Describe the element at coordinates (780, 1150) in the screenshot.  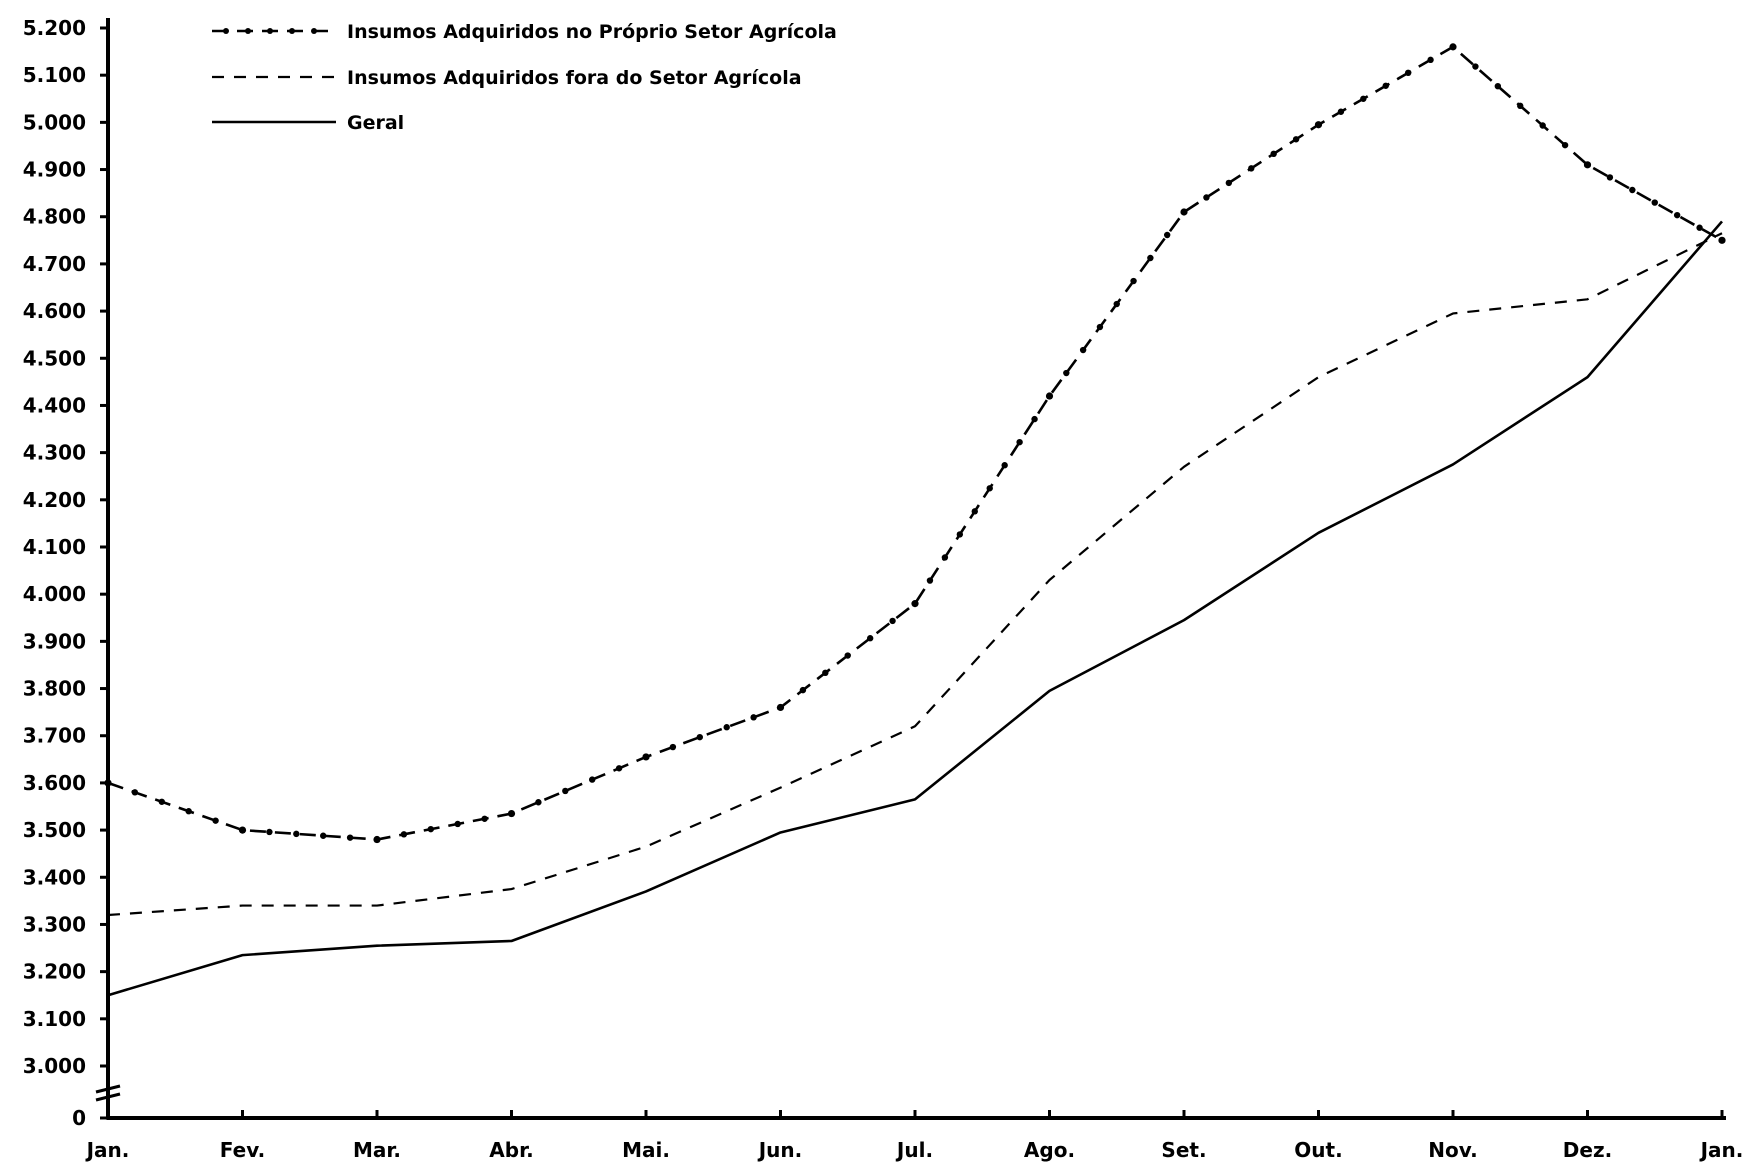
I see `x-tick-label: Jun.` at that location.